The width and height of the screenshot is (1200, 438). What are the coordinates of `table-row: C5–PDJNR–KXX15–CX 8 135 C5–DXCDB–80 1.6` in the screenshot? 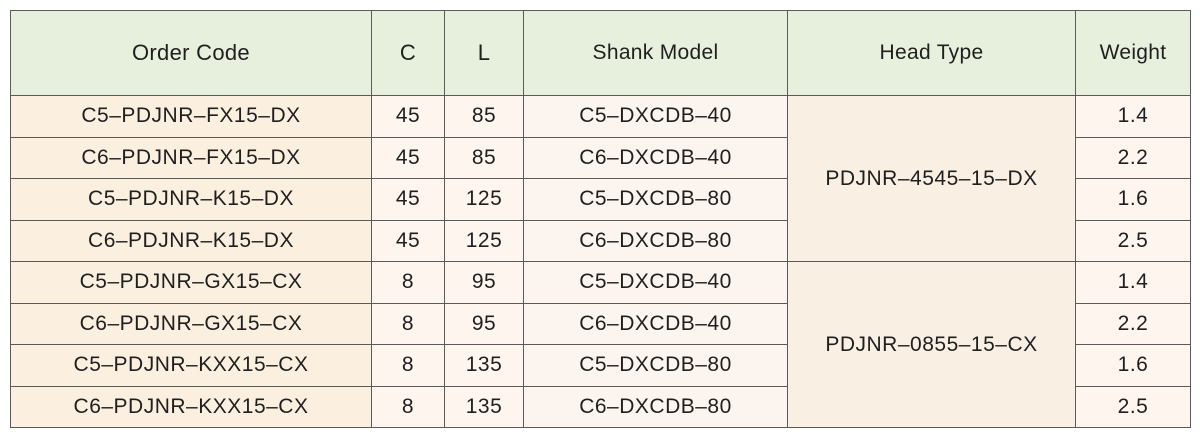 It's located at (600, 365).